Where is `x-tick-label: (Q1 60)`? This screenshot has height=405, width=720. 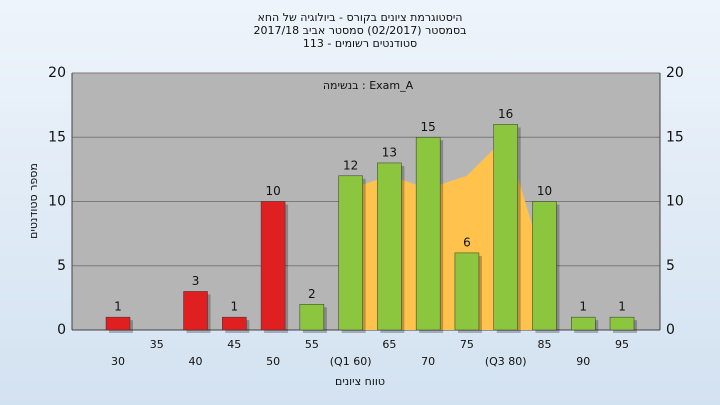 x-tick-label: (Q1 60) is located at coordinates (351, 361).